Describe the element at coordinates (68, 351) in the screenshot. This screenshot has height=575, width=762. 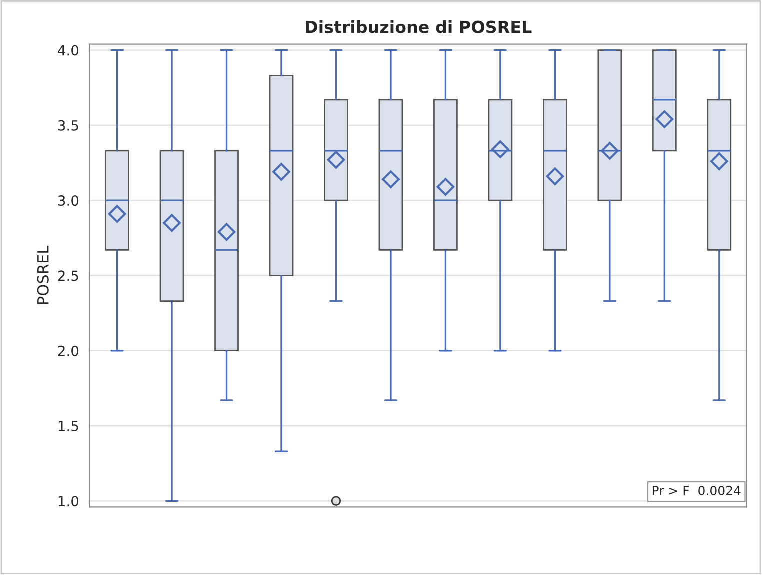
I see `y-tick-label: 2.0` at that location.